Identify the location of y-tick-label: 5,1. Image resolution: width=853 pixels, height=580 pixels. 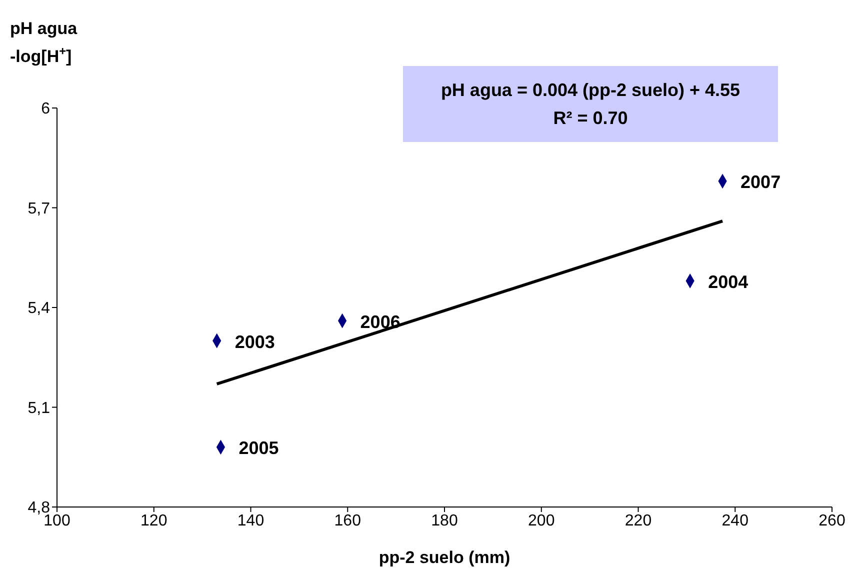
(39, 408).